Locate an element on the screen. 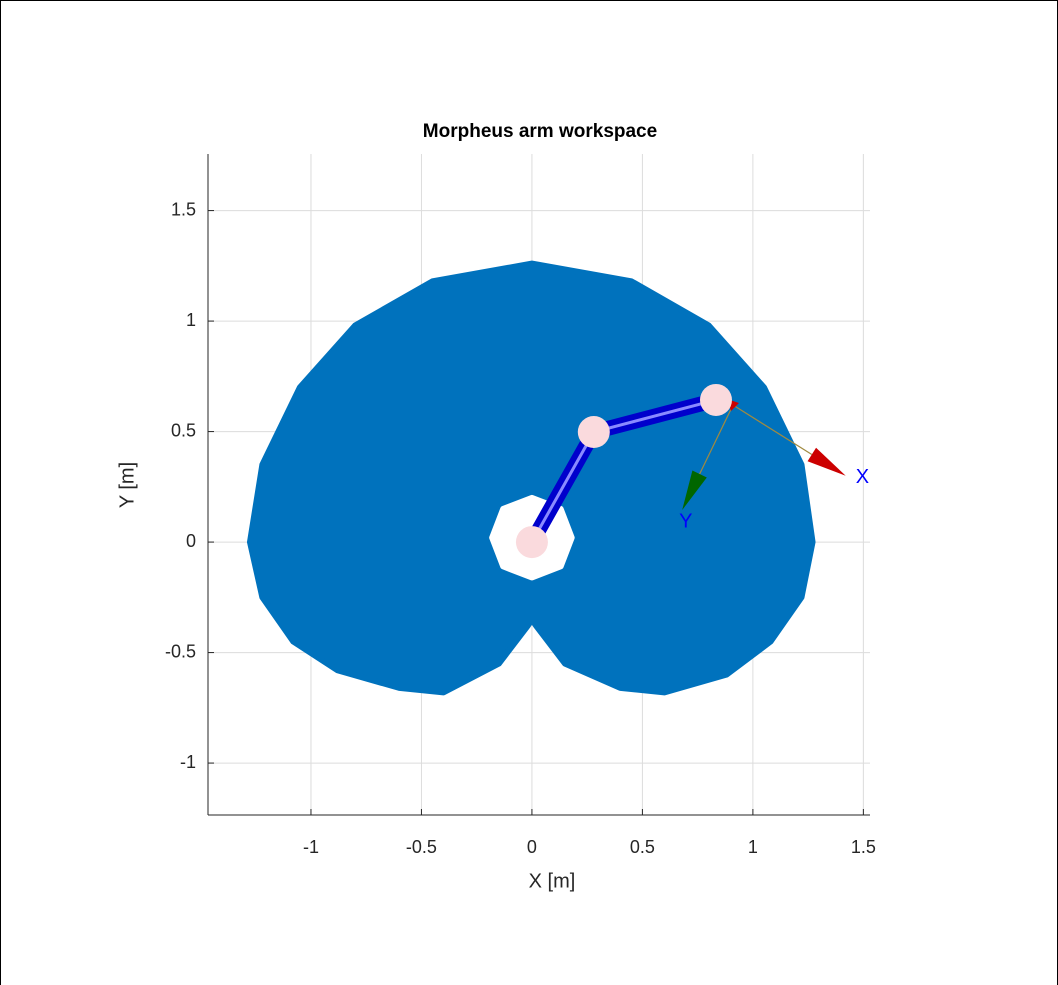 The width and height of the screenshot is (1058, 985). y-tick-label: 0.5 is located at coordinates (183, 430).